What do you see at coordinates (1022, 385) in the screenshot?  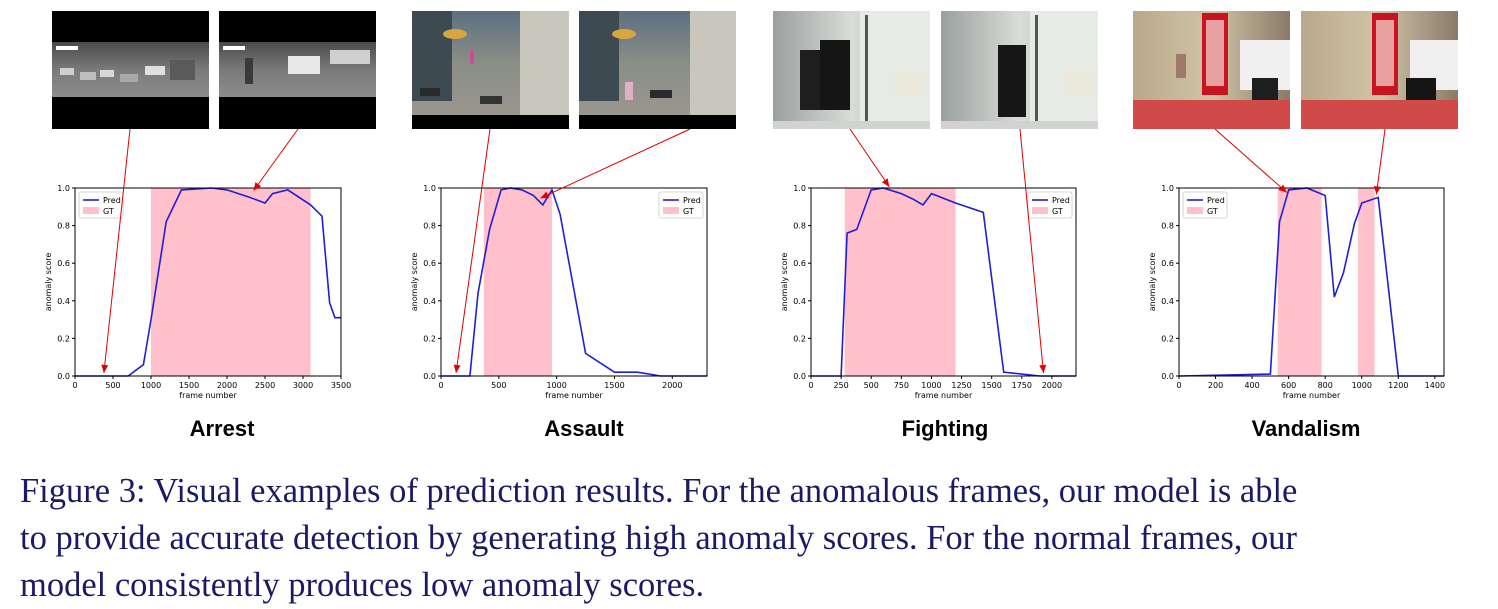 I see `x-tick-label: 1750` at bounding box center [1022, 385].